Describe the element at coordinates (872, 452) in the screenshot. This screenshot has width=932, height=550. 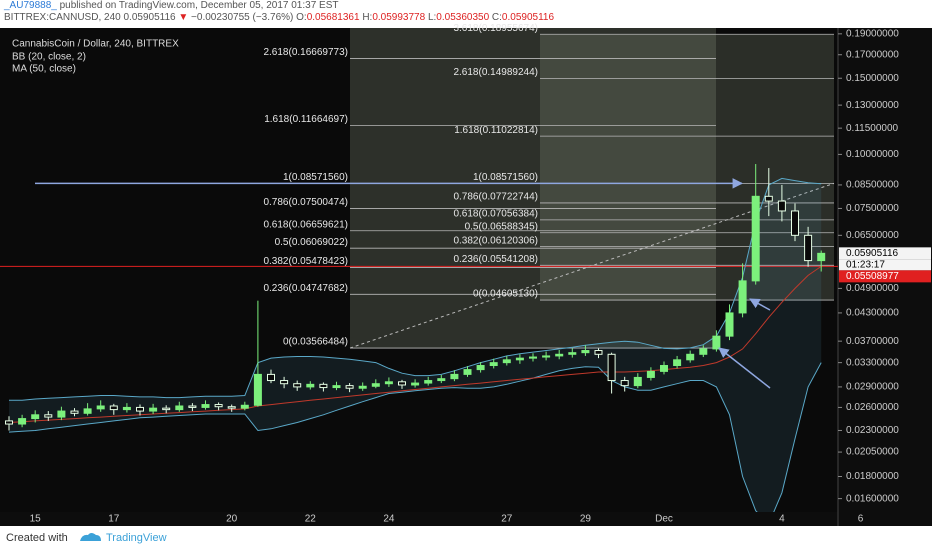
I see `y-tick-label: 0.02050000` at that location.